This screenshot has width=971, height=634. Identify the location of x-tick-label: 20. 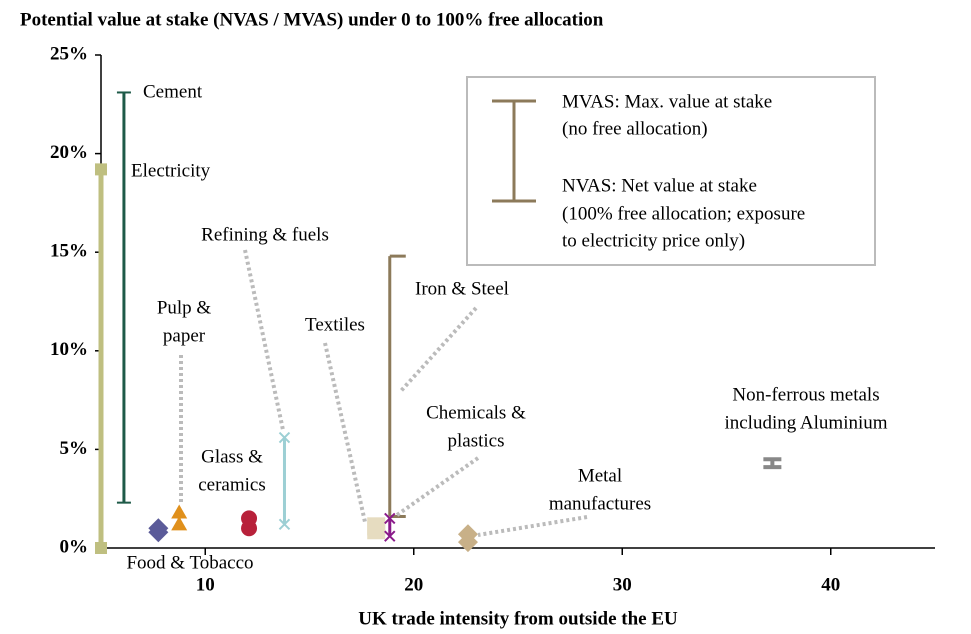
(413, 584).